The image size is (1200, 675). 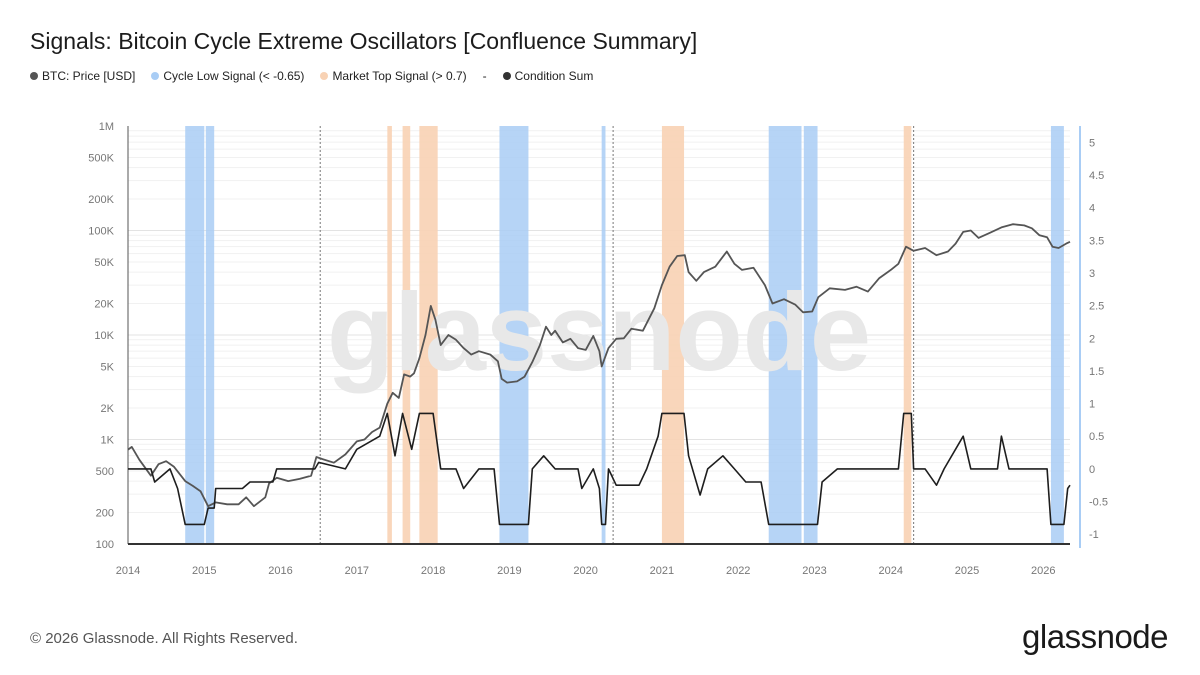 I want to click on x-tick-label: 2015, so click(x=204, y=571).